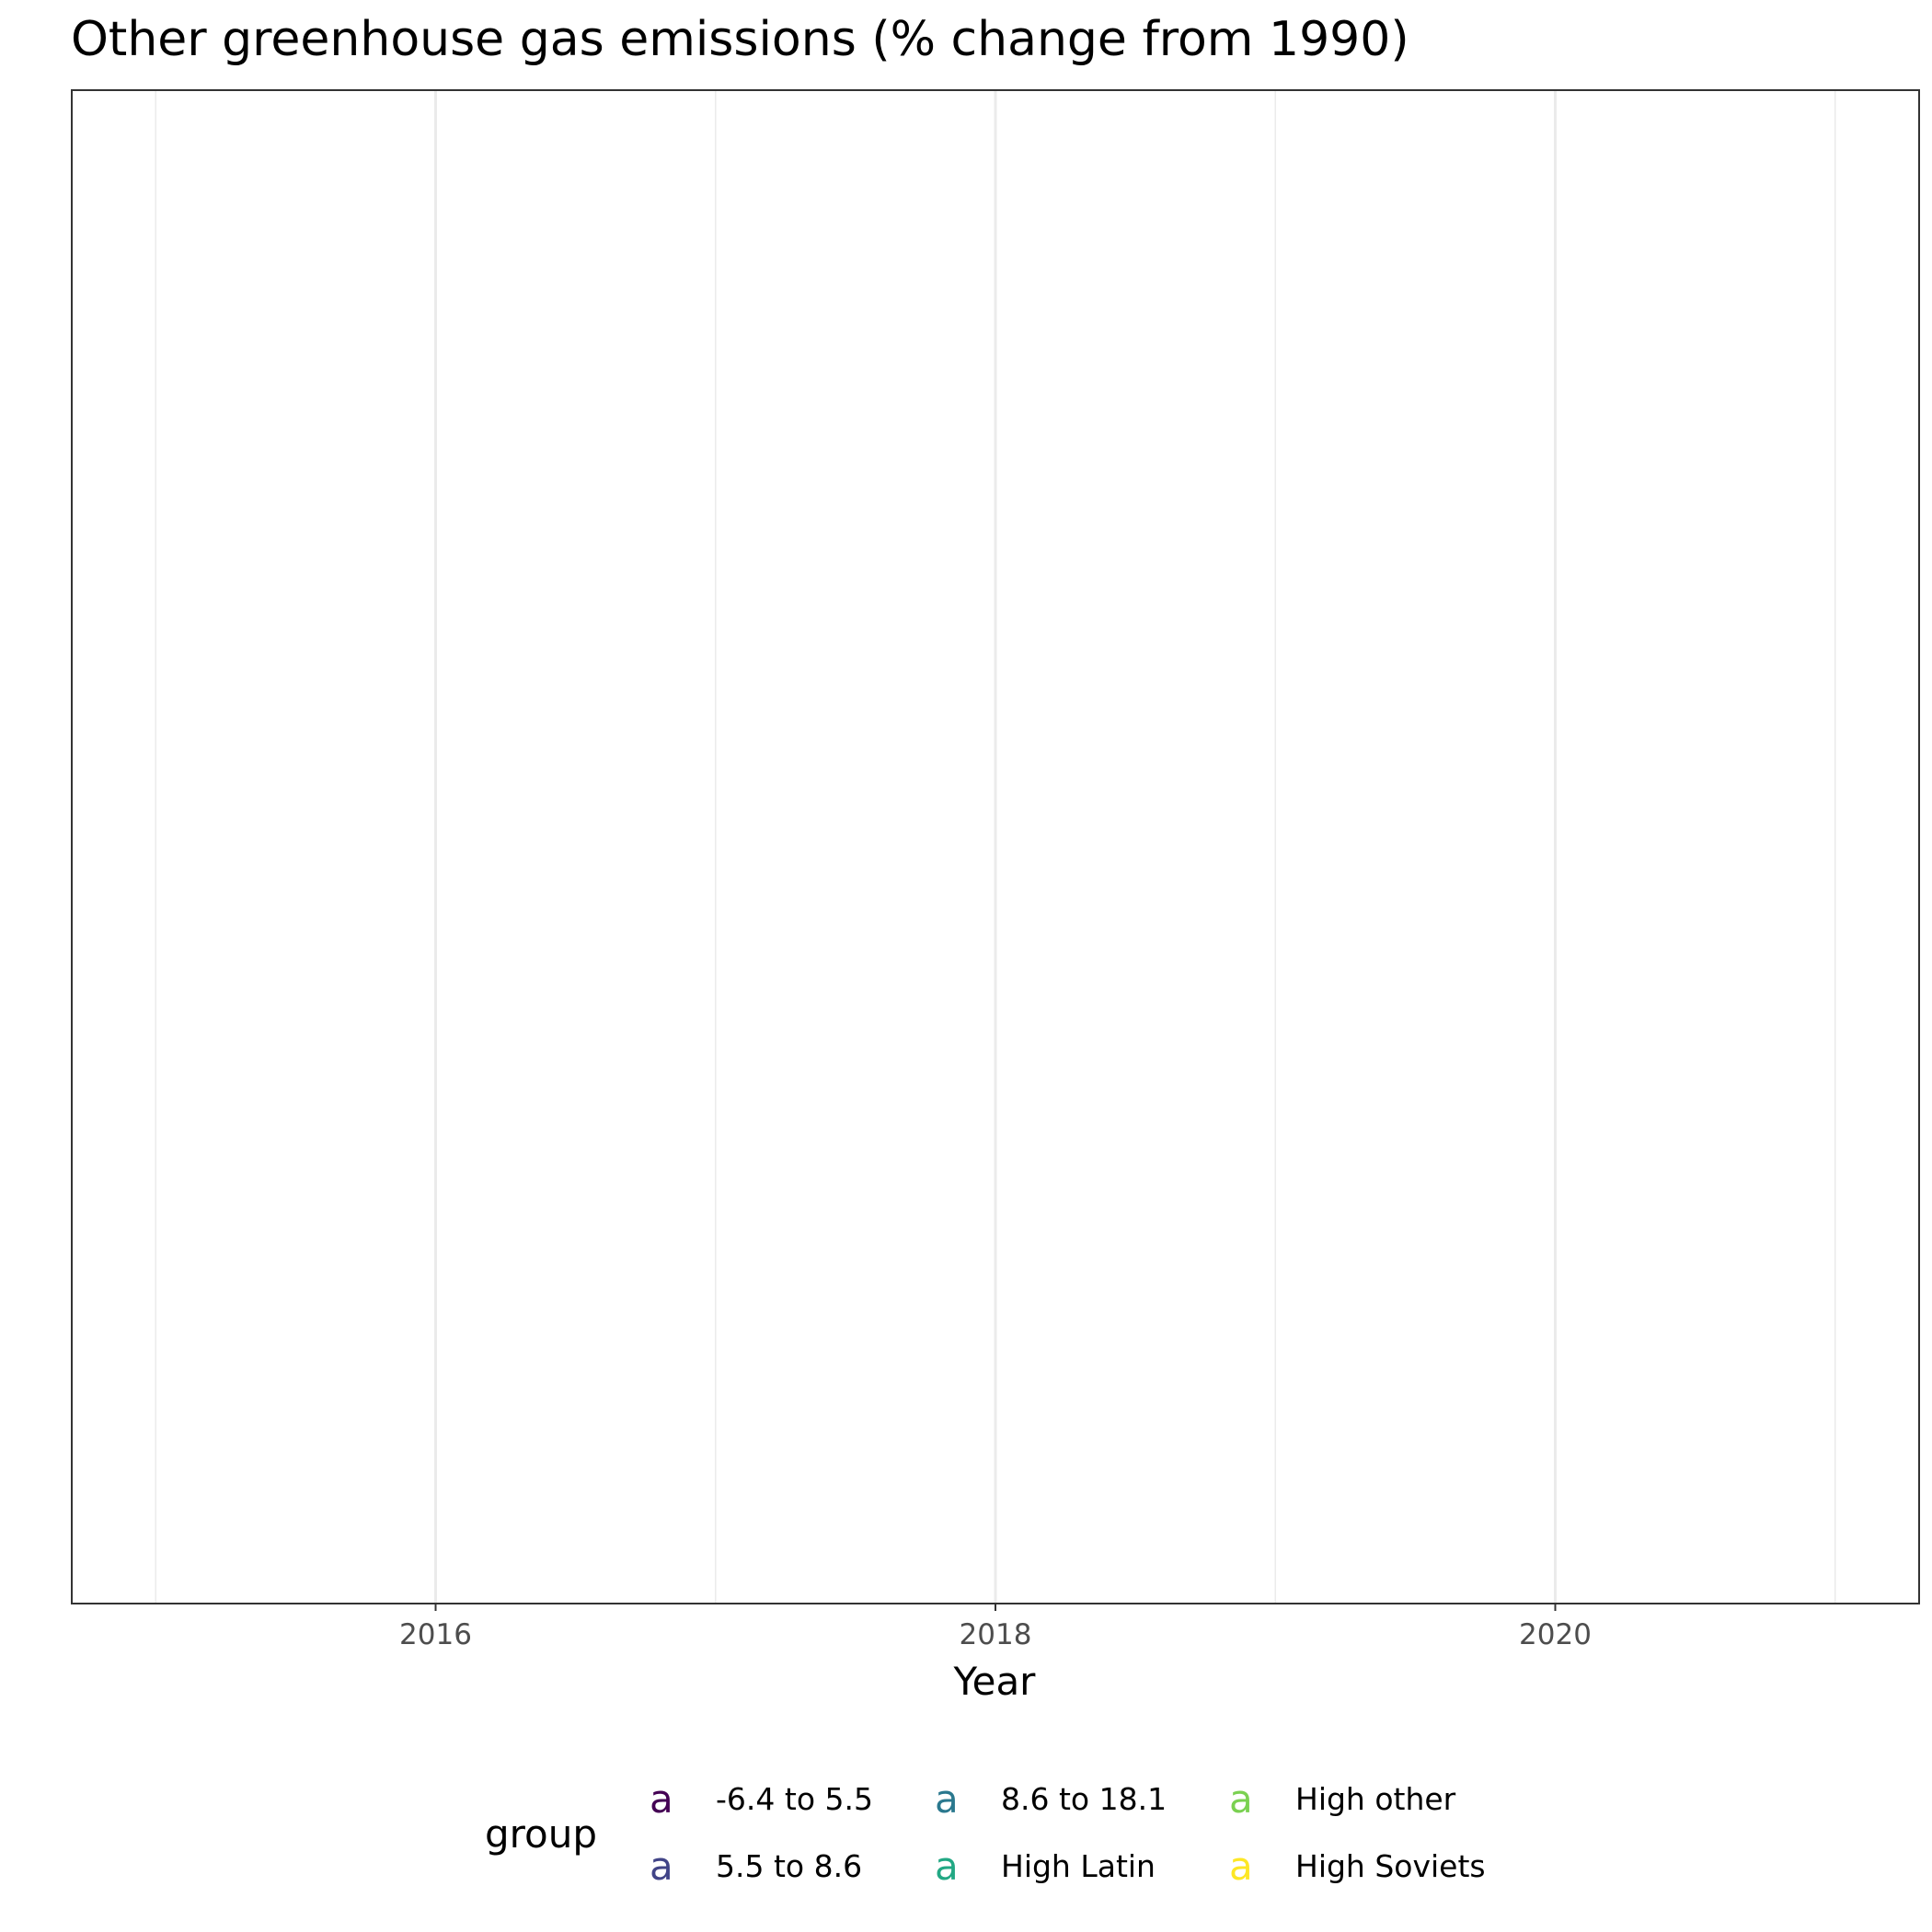 The height and width of the screenshot is (1932, 1932). I want to click on legend-label: 5.5 to 8.6, so click(789, 1866).